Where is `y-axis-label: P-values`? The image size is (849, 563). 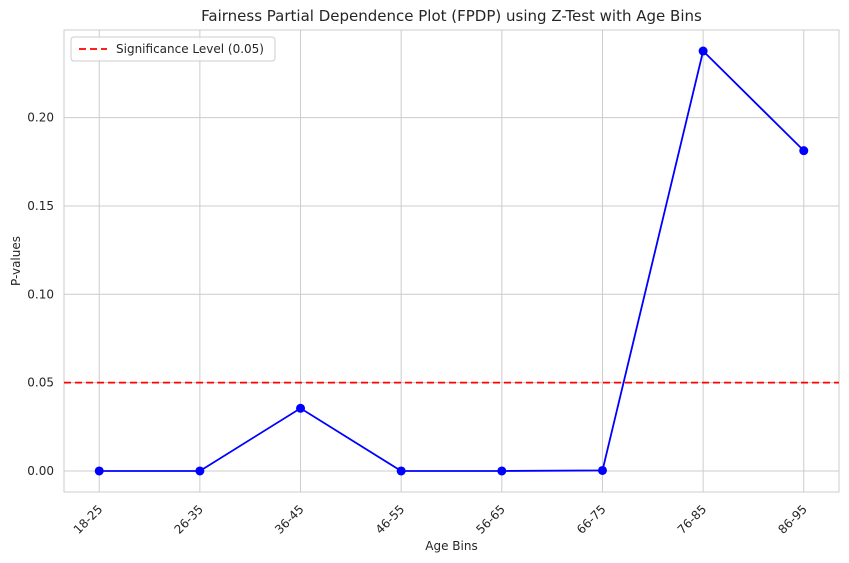
y-axis-label: P-values is located at coordinates (16, 261).